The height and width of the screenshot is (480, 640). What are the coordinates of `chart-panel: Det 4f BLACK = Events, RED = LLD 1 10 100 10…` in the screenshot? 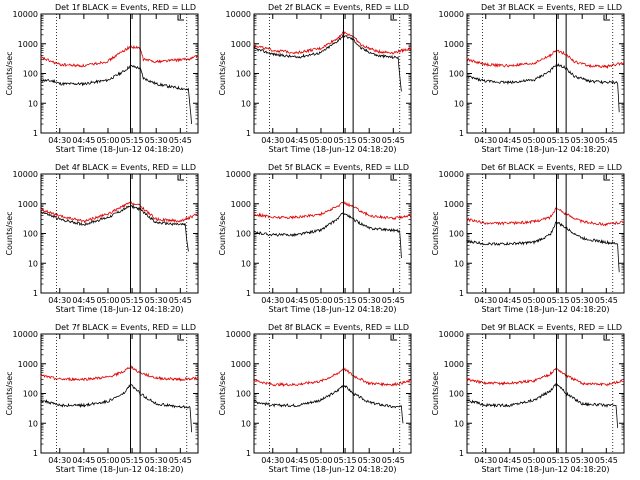 It's located at (102, 238).